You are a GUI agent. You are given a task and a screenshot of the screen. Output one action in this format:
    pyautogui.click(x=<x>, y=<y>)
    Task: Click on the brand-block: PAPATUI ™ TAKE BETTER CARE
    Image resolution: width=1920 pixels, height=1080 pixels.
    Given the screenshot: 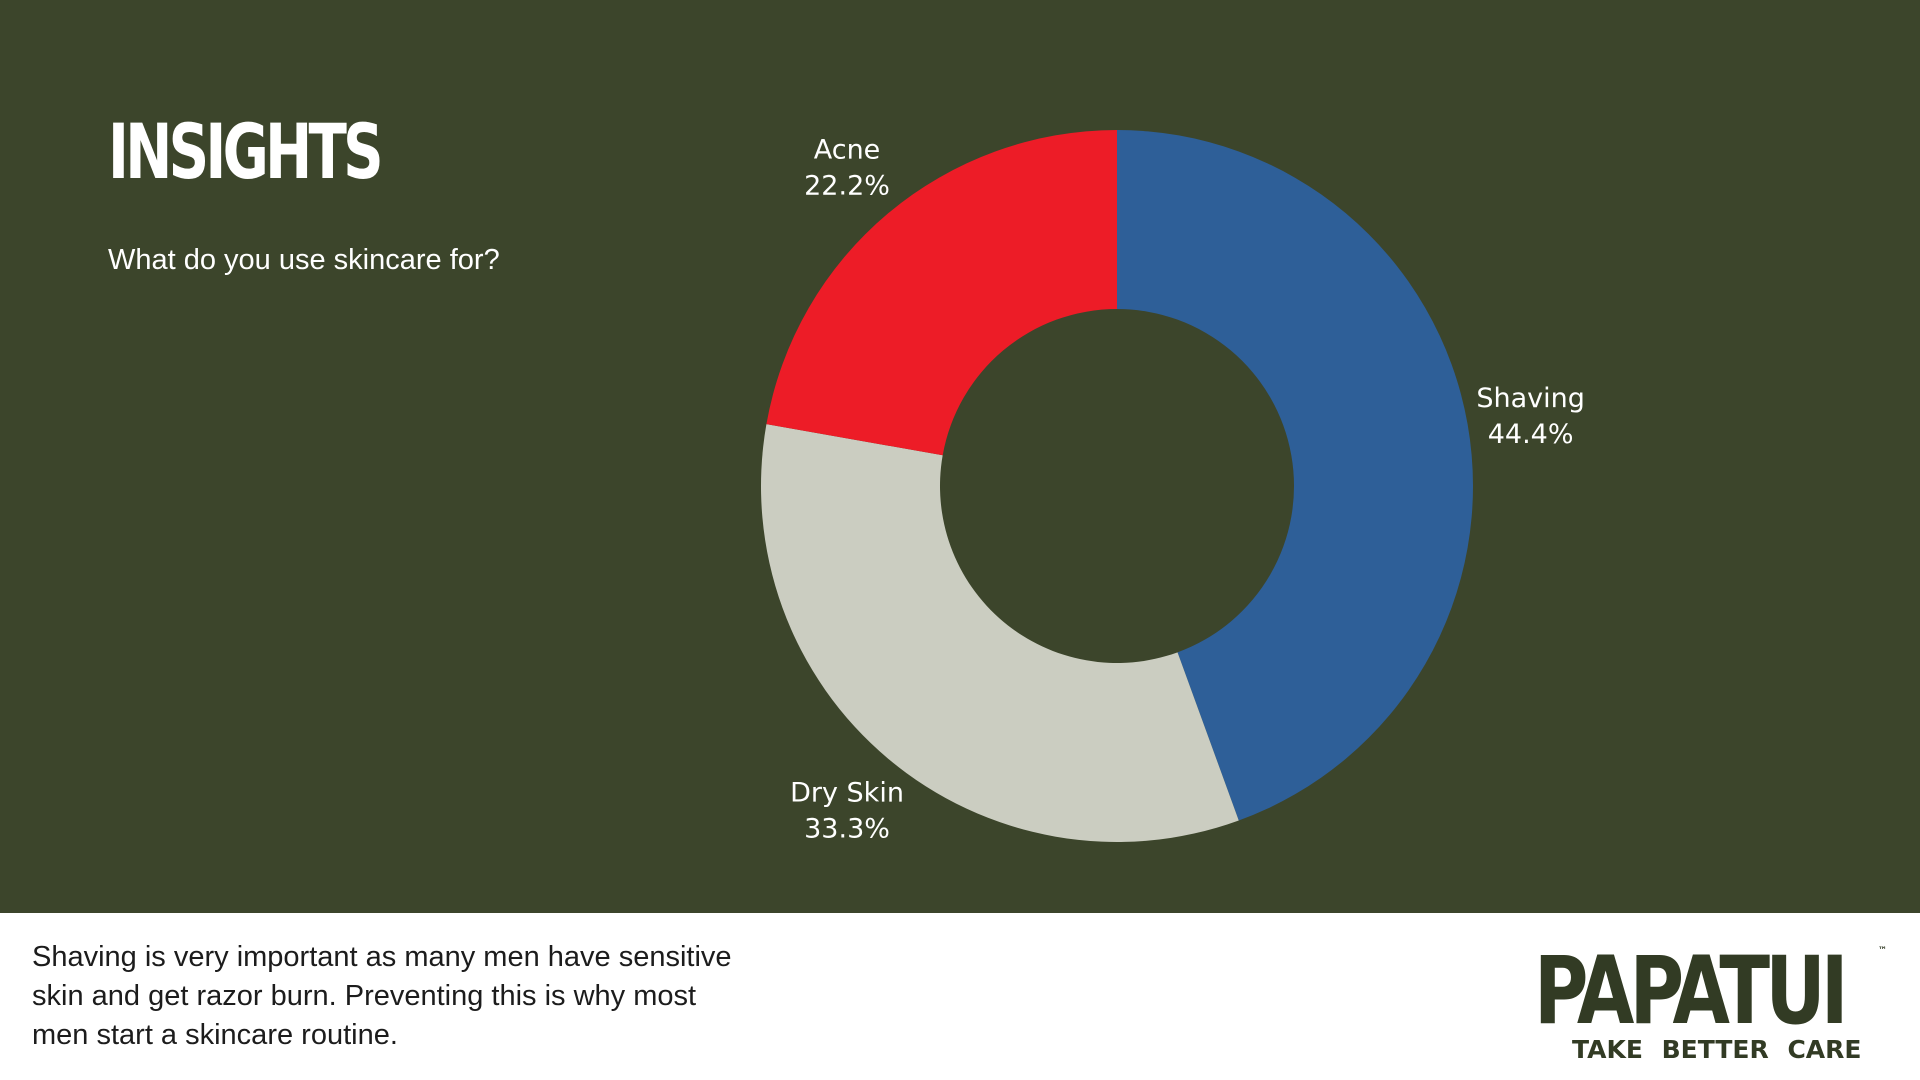 What is the action you would take?
    pyautogui.click(x=1708, y=1005)
    